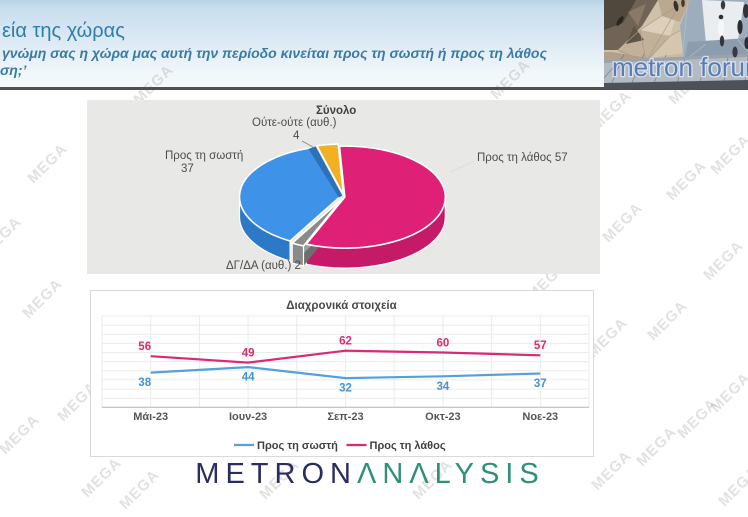 The width and height of the screenshot is (748, 517). I want to click on svg-text: Προς τη σωστή, so click(297, 446).